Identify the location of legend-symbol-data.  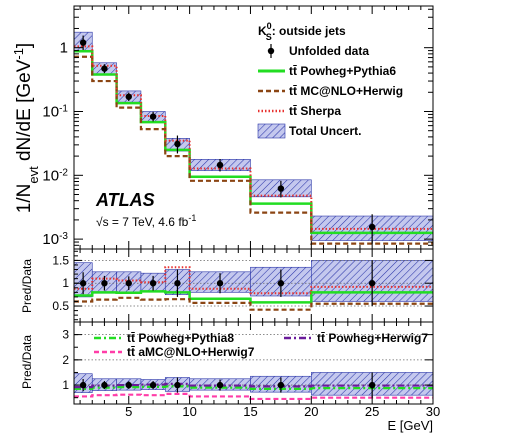
(271, 51).